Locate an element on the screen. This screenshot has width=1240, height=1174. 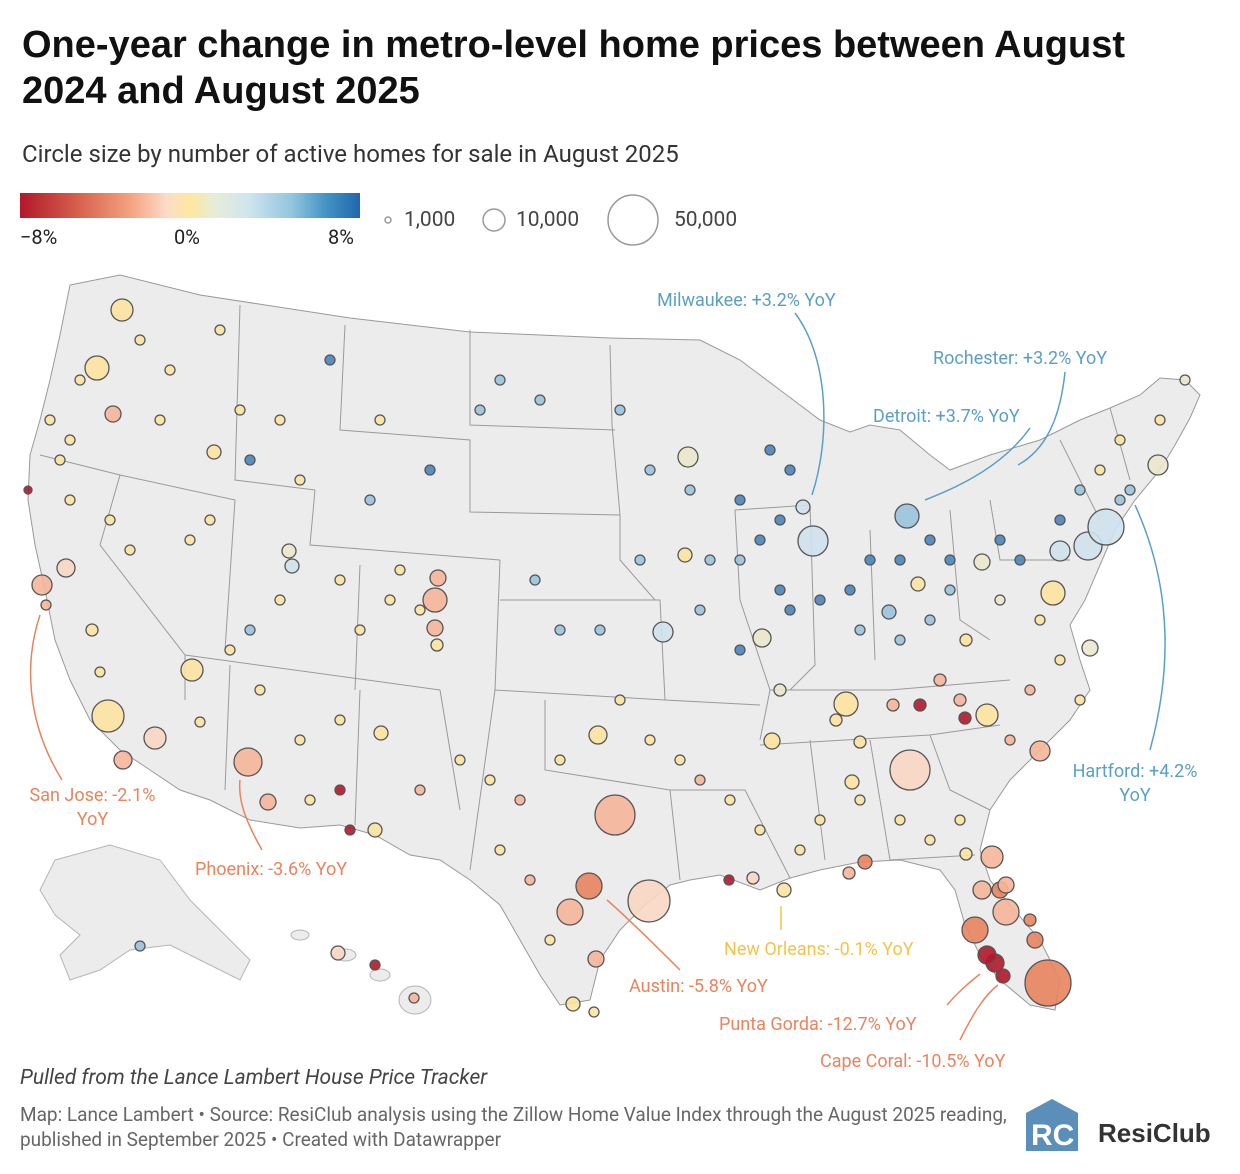
annot-detroit: Detroit: +3.7% YoY is located at coordinates (946, 416).